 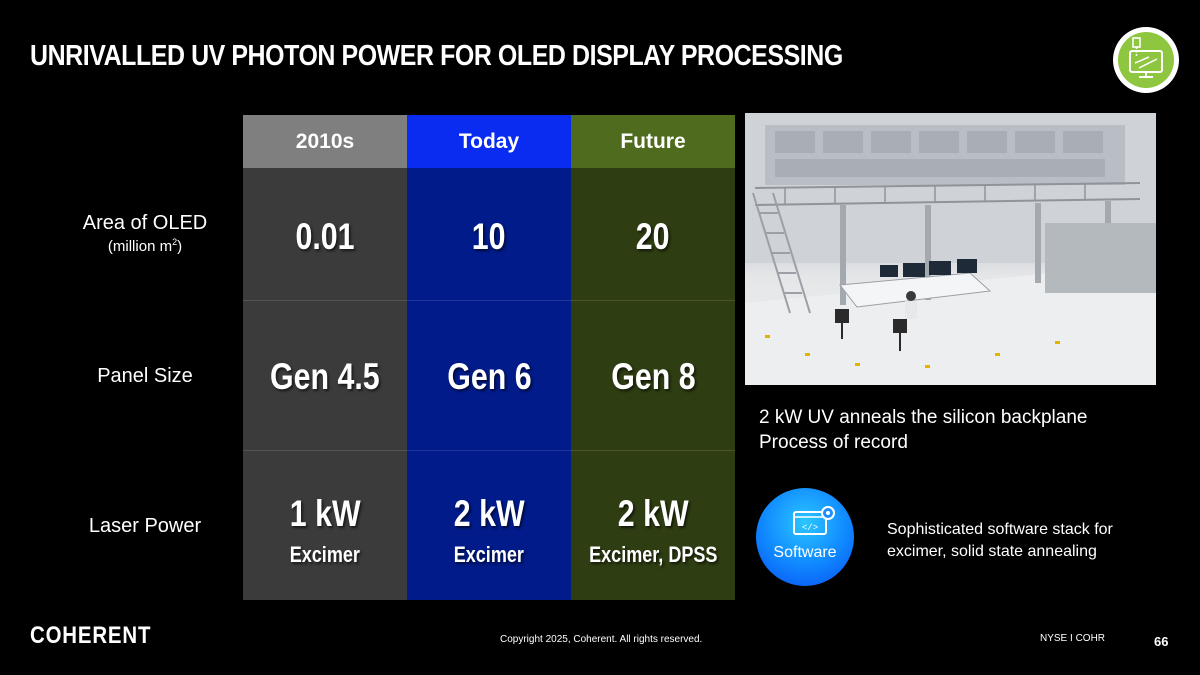 I want to click on row-label-panel-size: Panel Size, so click(x=145, y=376).